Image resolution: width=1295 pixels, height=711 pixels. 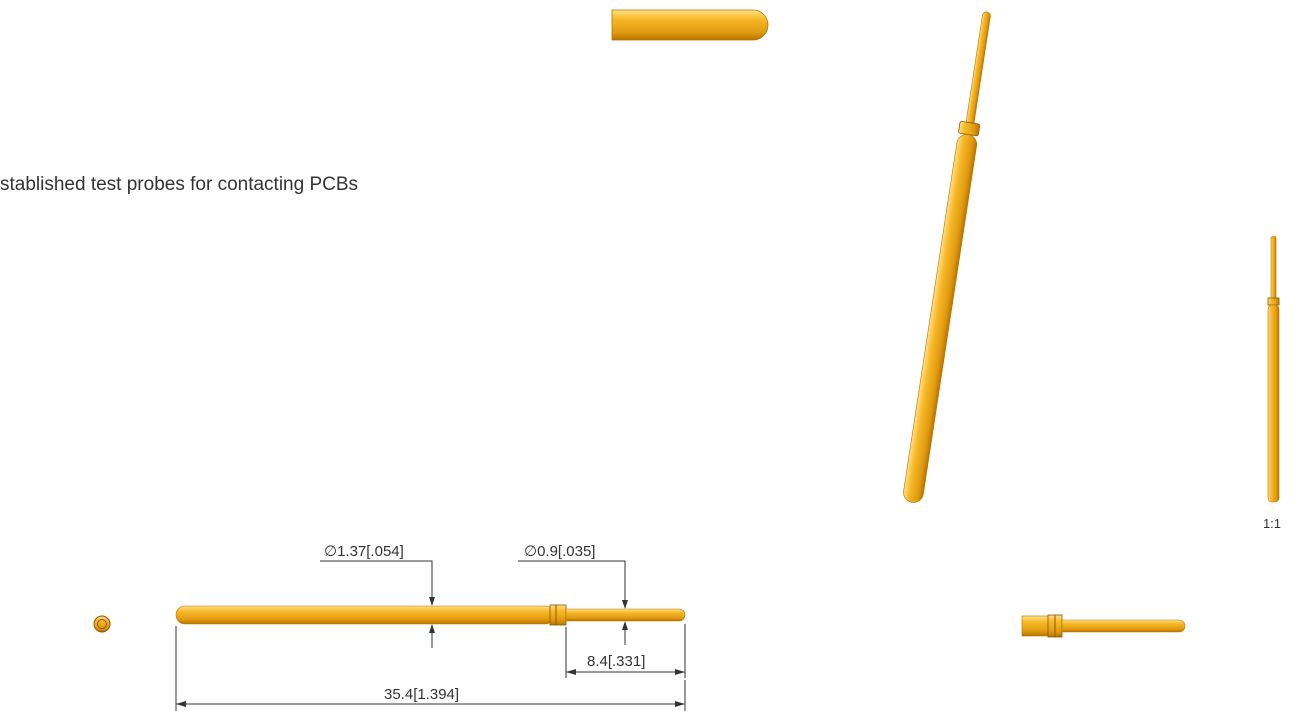 What do you see at coordinates (1272, 523) in the screenshot?
I see `scale-label: 1:1` at bounding box center [1272, 523].